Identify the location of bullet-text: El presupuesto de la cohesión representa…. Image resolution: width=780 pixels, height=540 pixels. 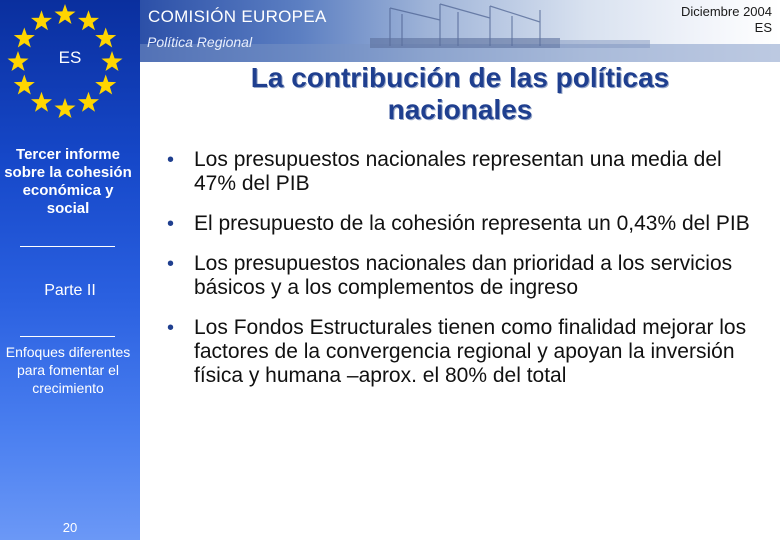
(472, 223).